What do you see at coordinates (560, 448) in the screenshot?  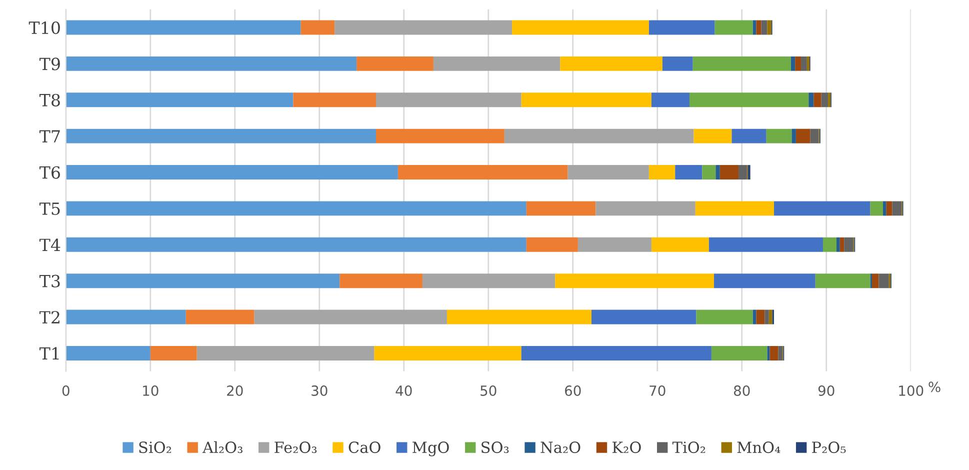 I see `legend-label: Na₂O` at bounding box center [560, 448].